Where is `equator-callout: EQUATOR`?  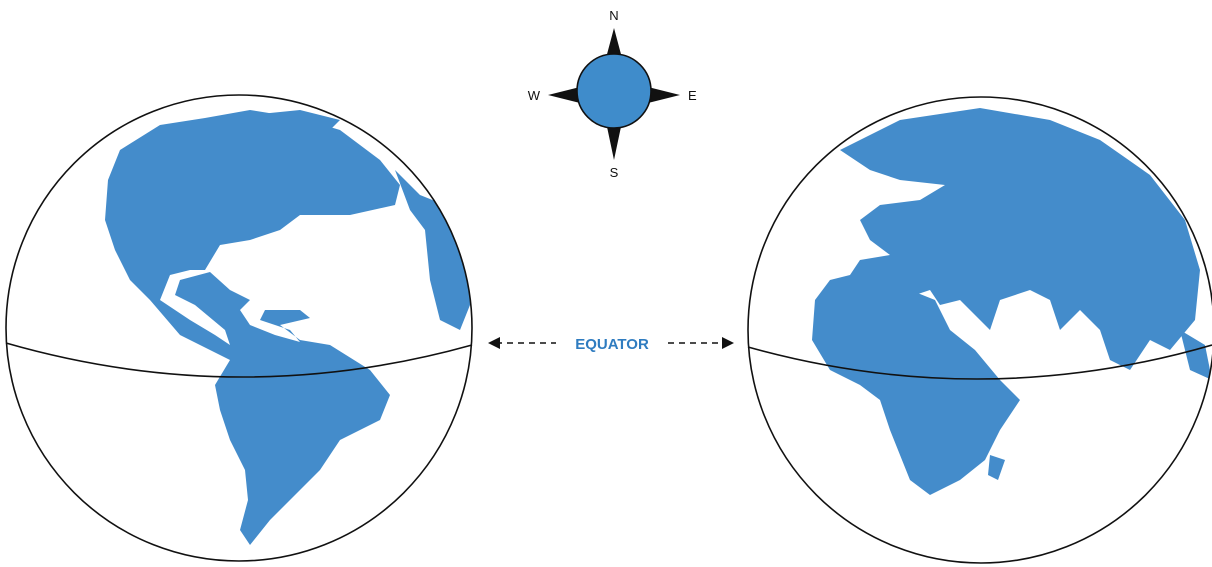
equator-callout: EQUATOR is located at coordinates (611, 344).